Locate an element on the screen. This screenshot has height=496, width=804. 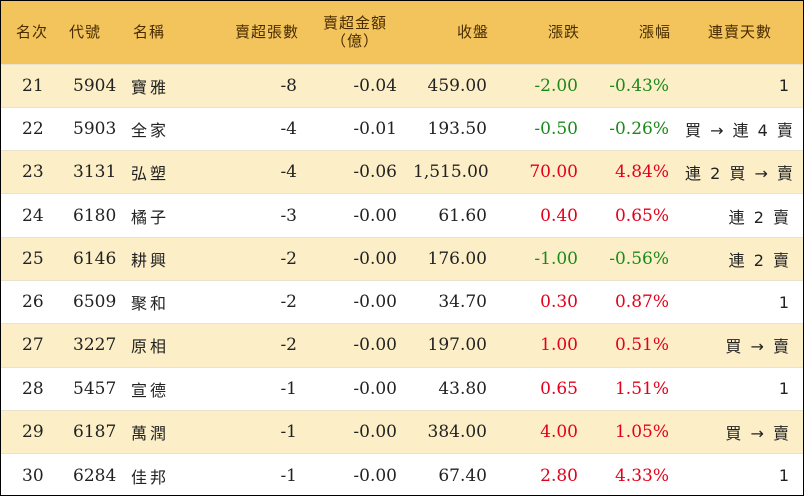
cell-net-sell-amount: -0.06 is located at coordinates (355, 172).